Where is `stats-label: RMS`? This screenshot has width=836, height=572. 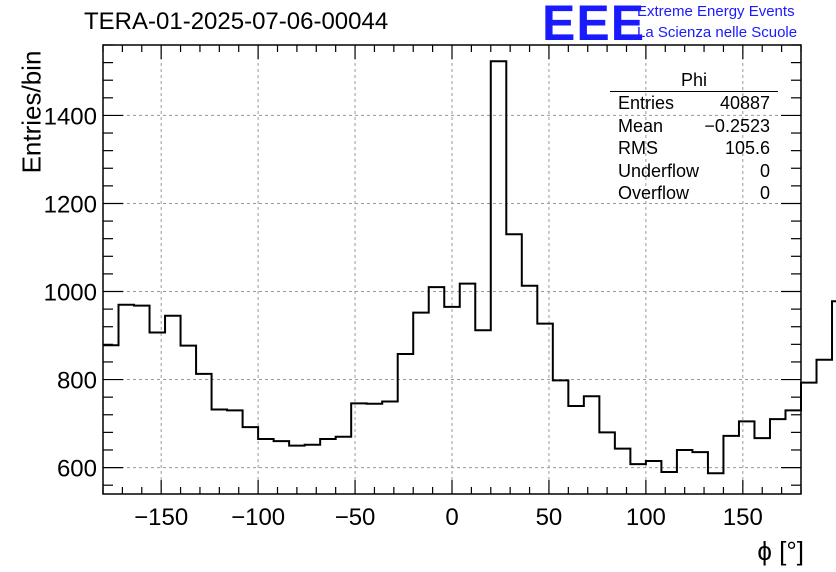 stats-label: RMS is located at coordinates (638, 148).